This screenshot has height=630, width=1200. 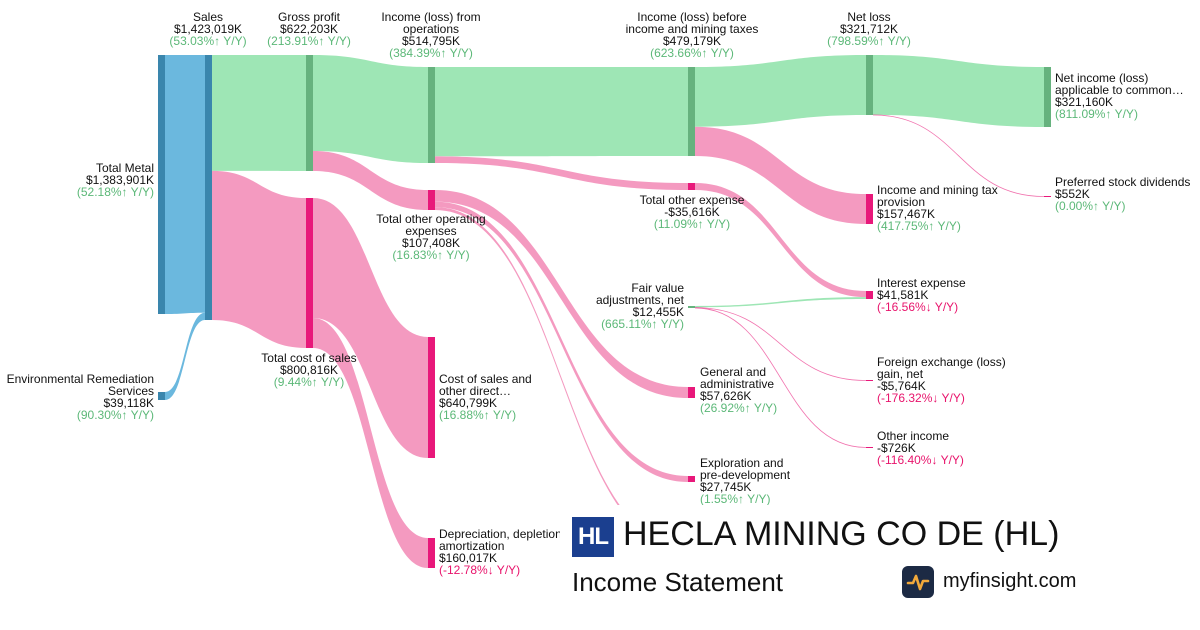 I want to click on label-line: Total other expense, so click(x=692, y=200).